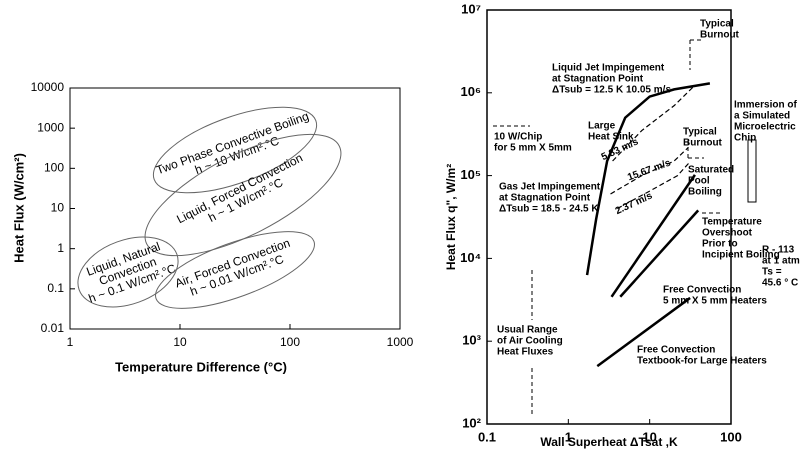 The width and height of the screenshot is (803, 460). Describe the element at coordinates (780, 283) in the screenshot. I see `annotation: 45.6 ° C` at that location.